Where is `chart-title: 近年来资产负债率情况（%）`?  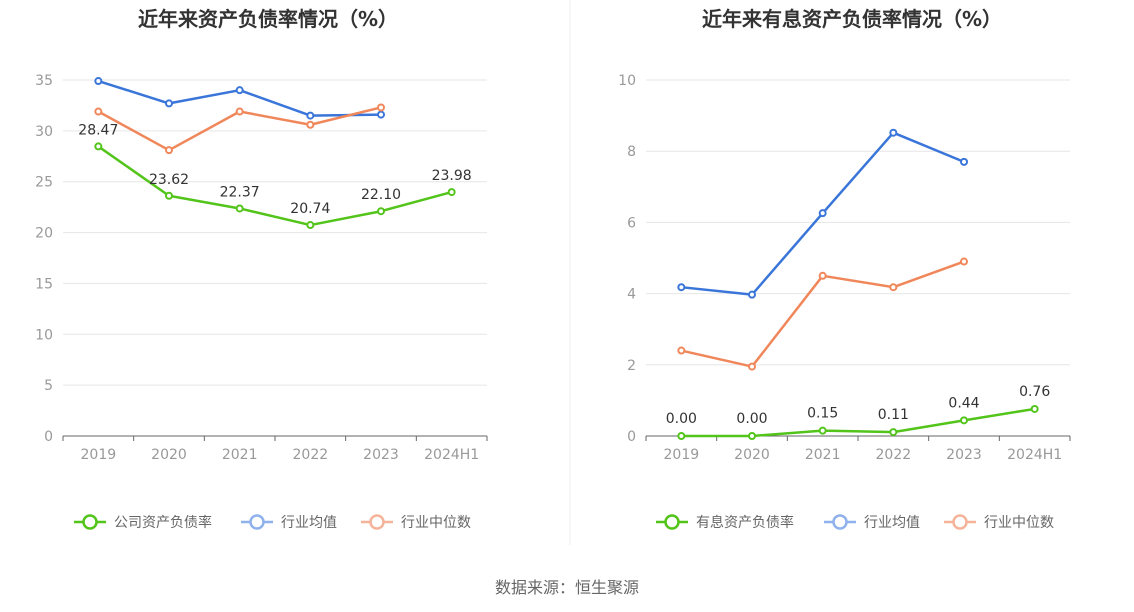
chart-title: 近年来资产负债率情况（%） is located at coordinates (268, 19).